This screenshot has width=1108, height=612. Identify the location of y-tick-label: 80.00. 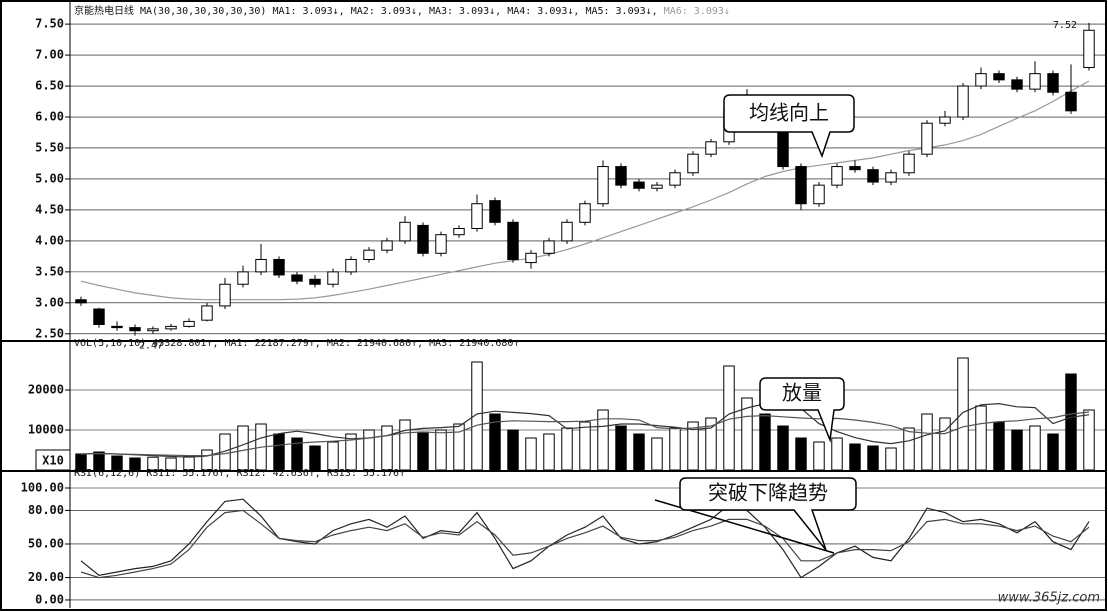
(46, 510).